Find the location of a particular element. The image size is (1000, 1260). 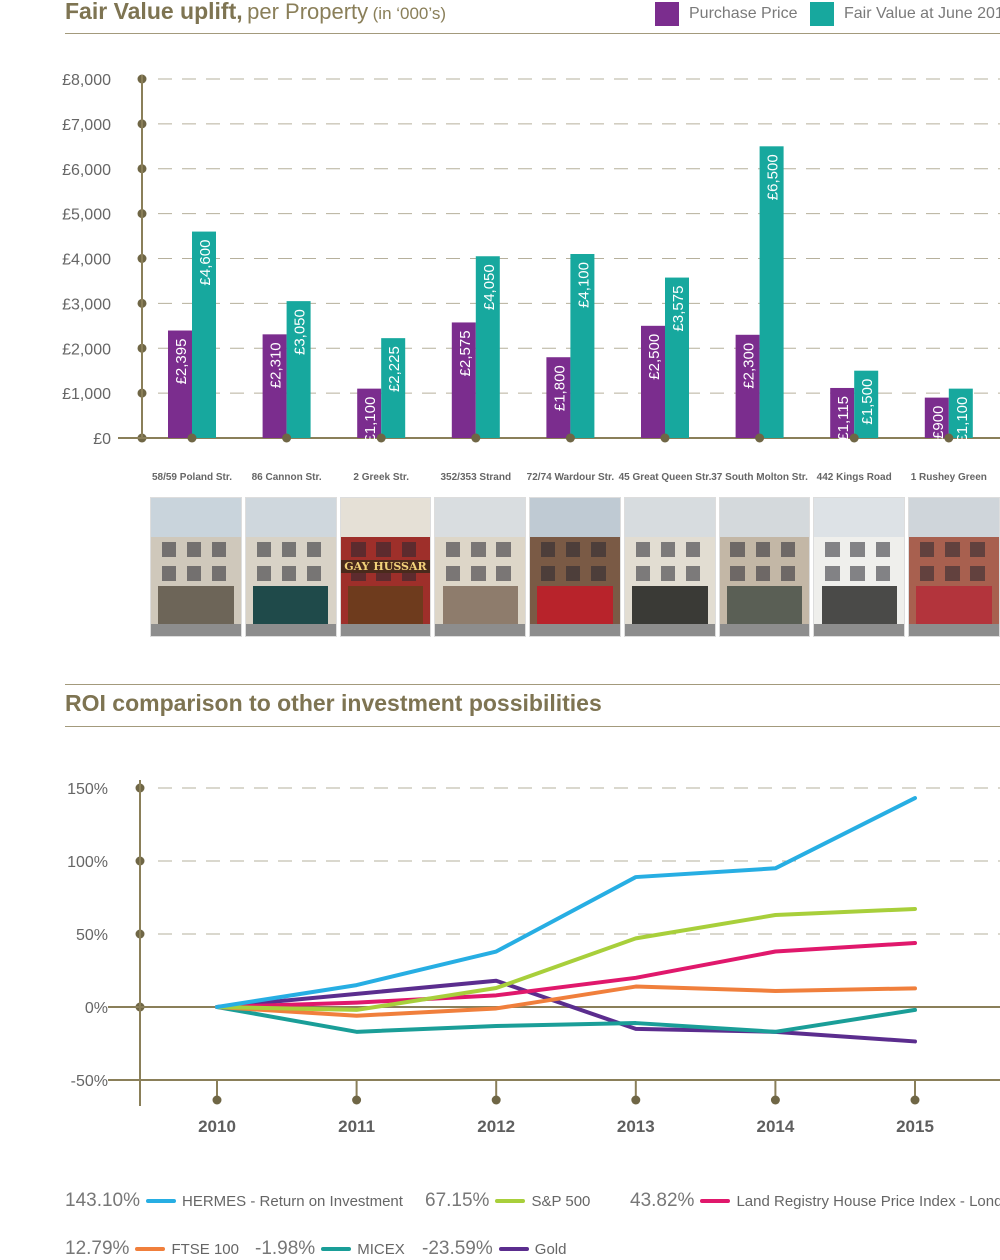

bar-value-label: £3,575 is located at coordinates (678, 309).